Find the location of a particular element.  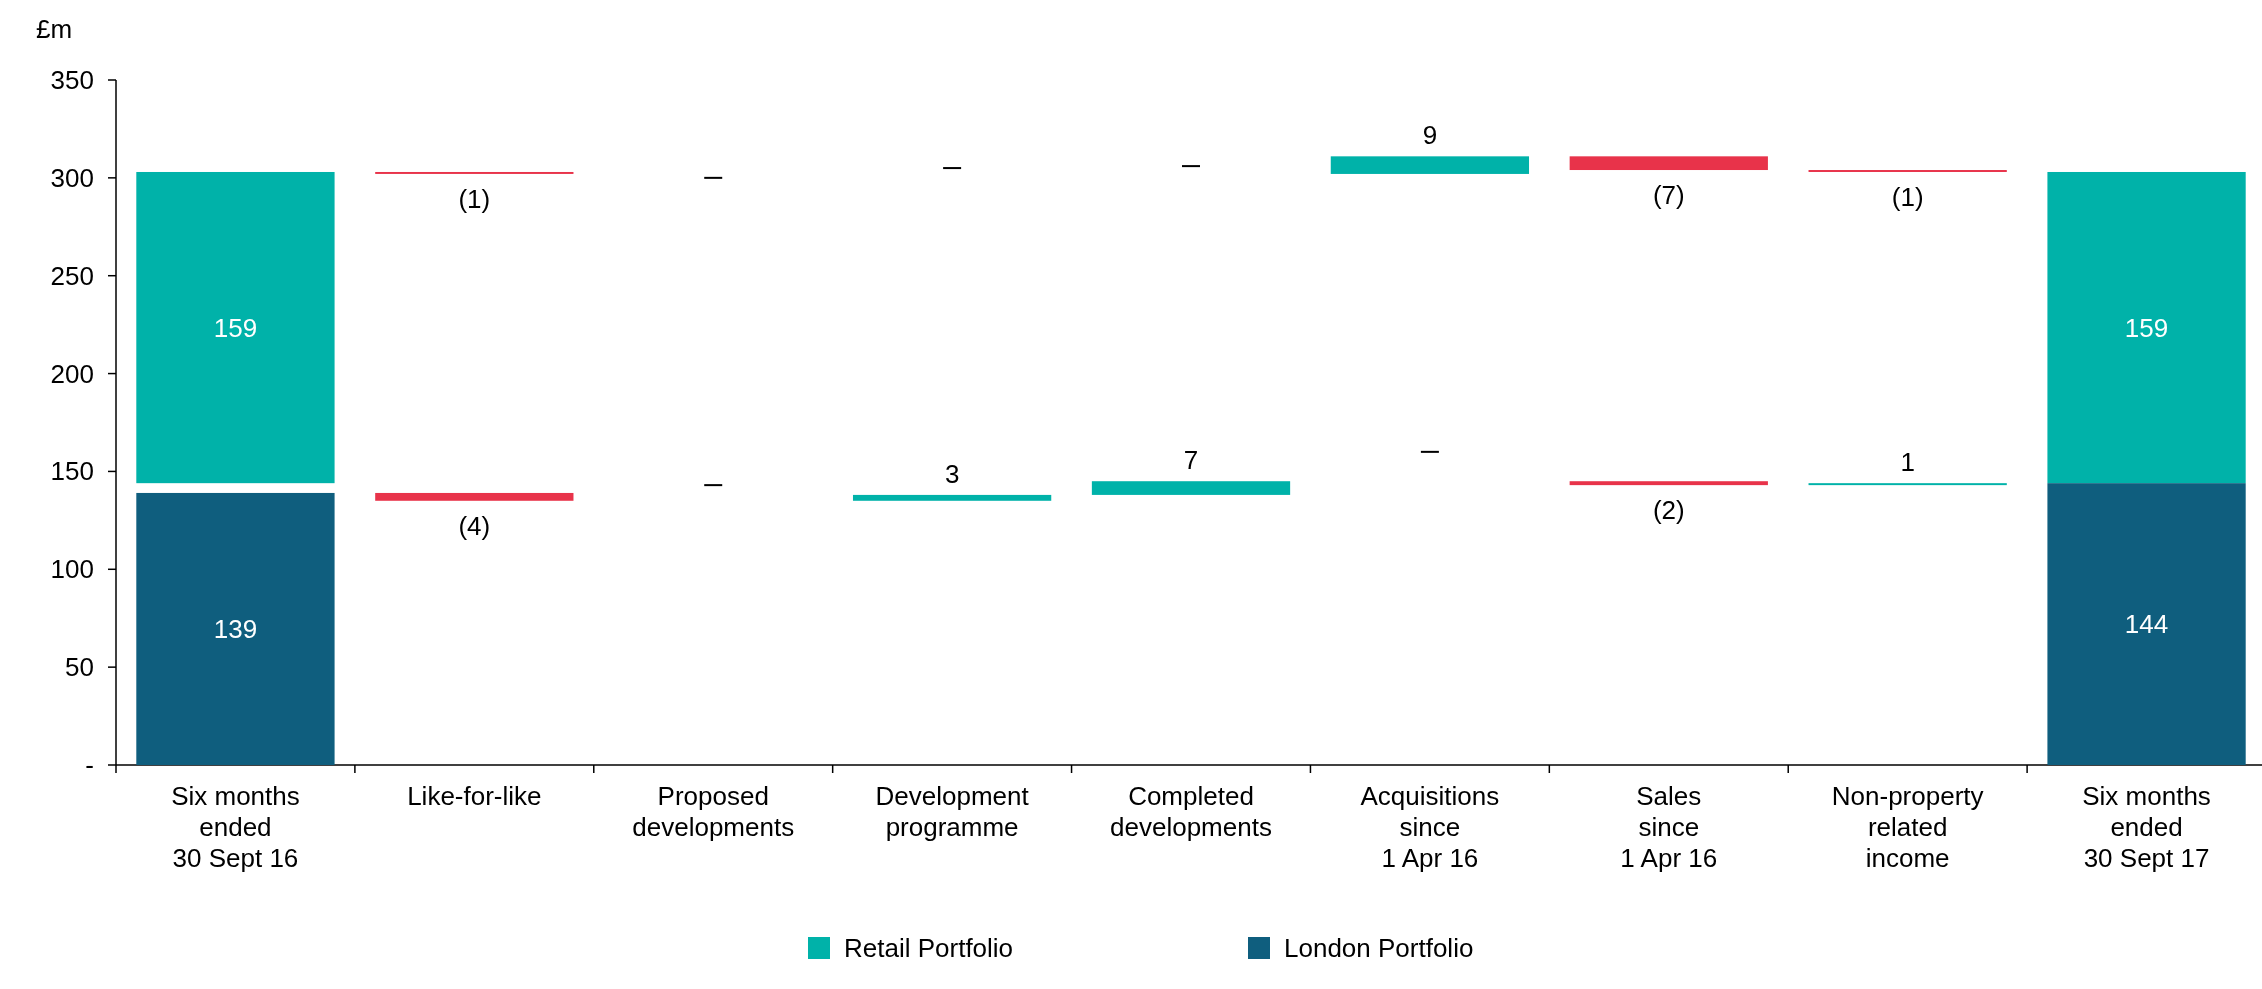

data-label: 7 is located at coordinates (1191, 460).